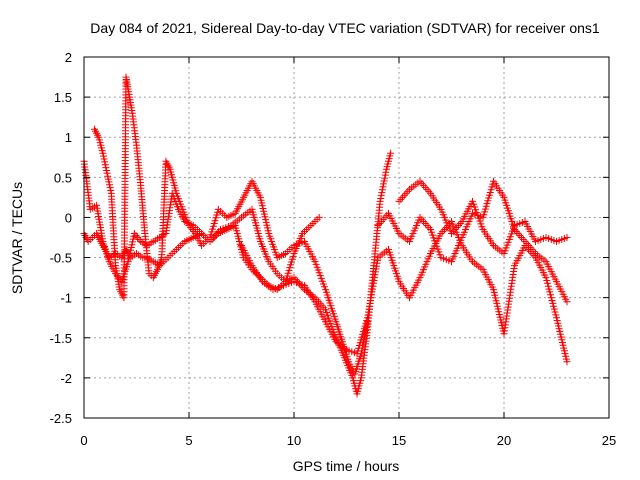 The height and width of the screenshot is (480, 640). What do you see at coordinates (61, 238) in the screenshot?
I see `y-tick-labels: -2.5 -2 -1.5 -1 -0.5 0 0.5 1 1.5 2` at bounding box center [61, 238].